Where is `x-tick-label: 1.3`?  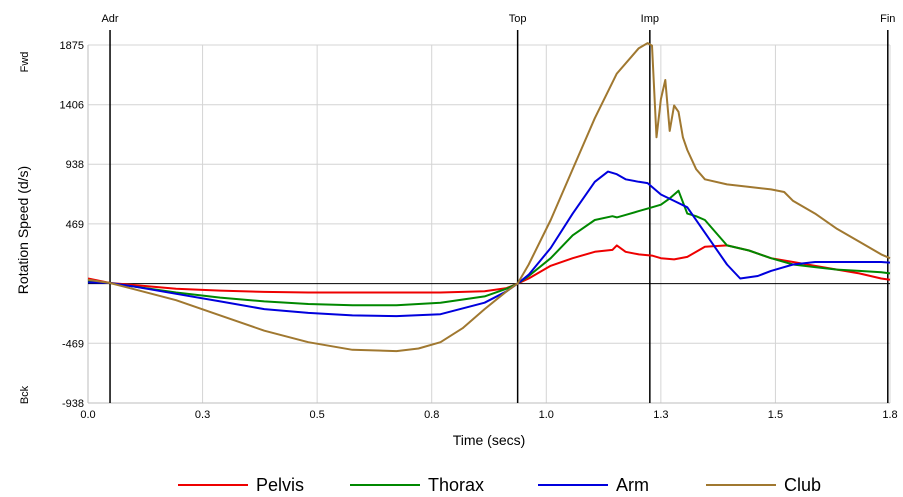 x-tick-label: 1.3 is located at coordinates (660, 415).